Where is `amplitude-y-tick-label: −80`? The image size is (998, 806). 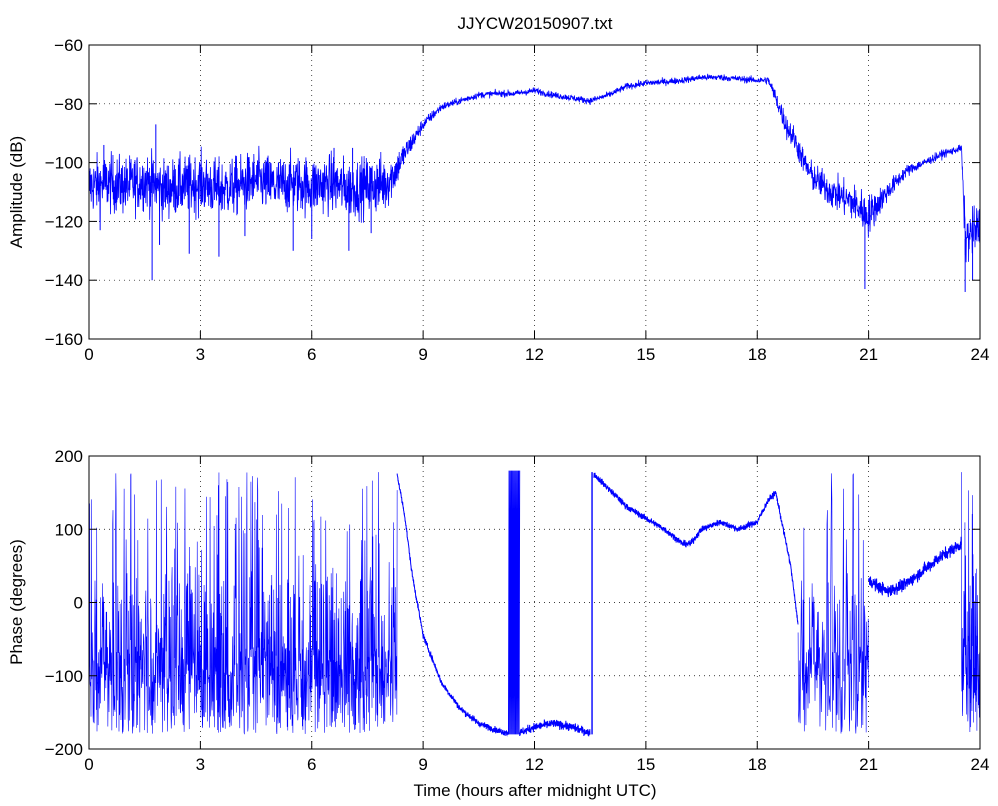
amplitude-y-tick-label: −80 is located at coordinates (68, 104).